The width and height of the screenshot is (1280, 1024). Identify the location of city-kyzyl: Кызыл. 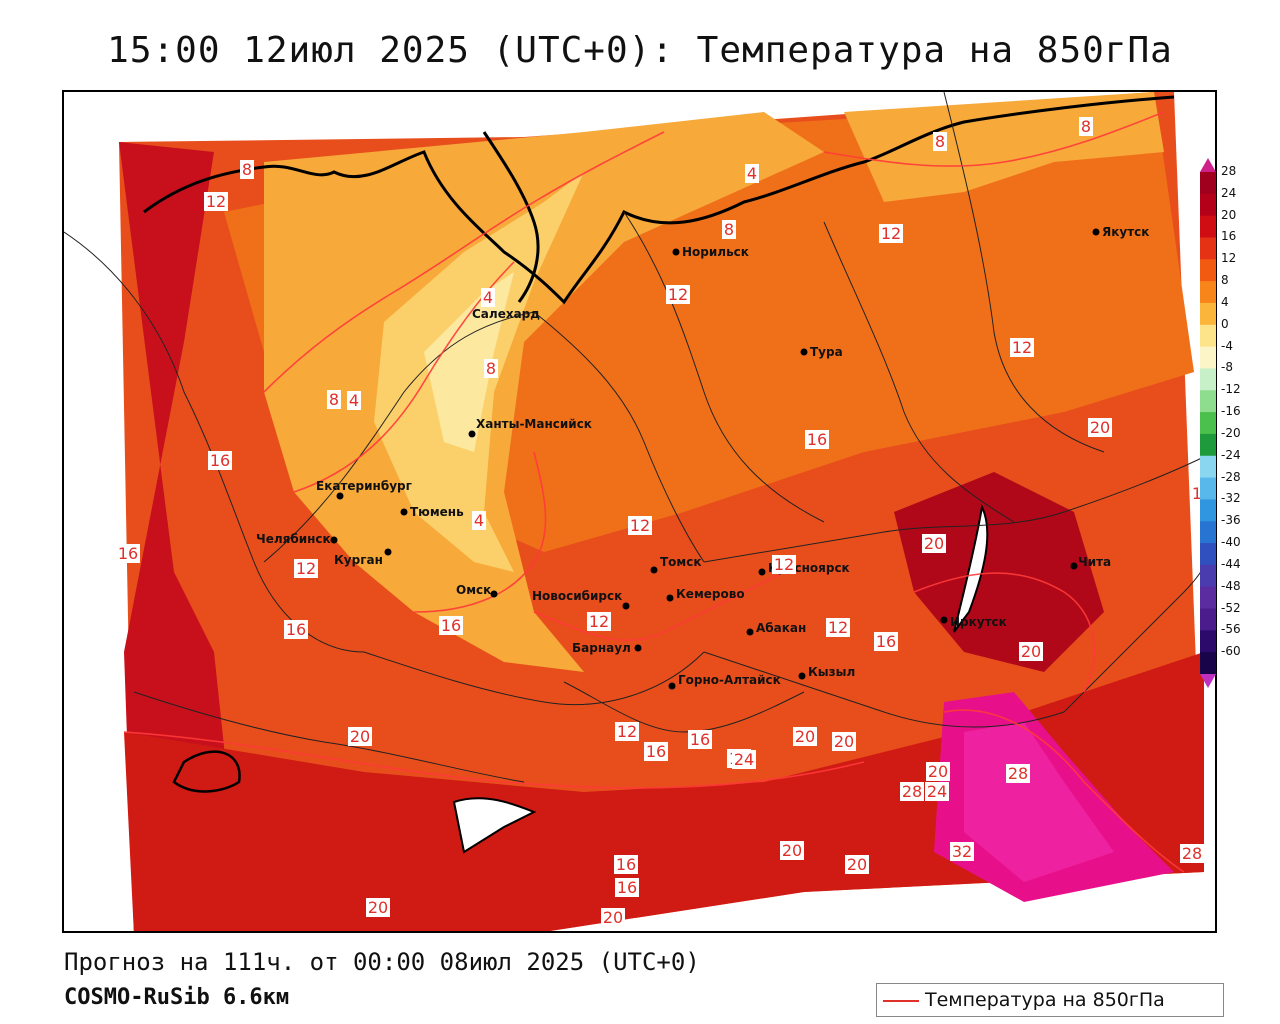
(827, 672).